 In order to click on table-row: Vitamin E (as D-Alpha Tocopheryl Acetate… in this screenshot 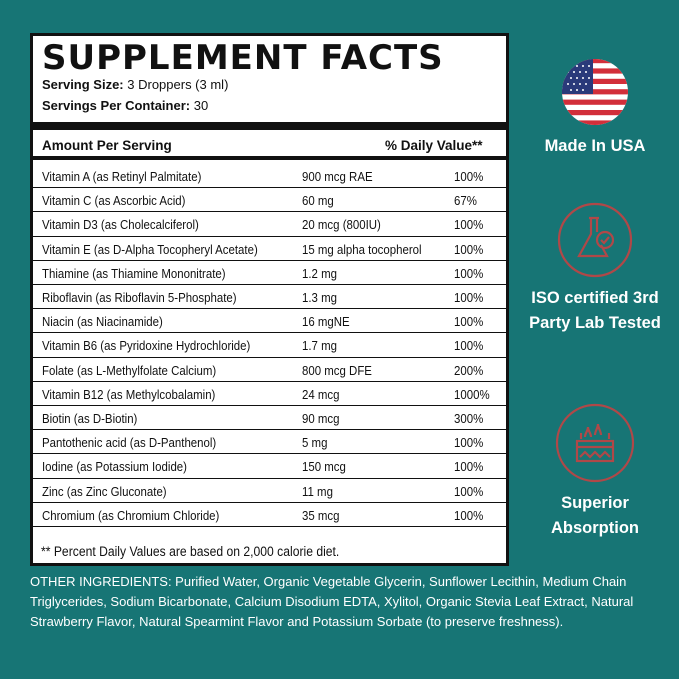, I will do `click(269, 249)`.